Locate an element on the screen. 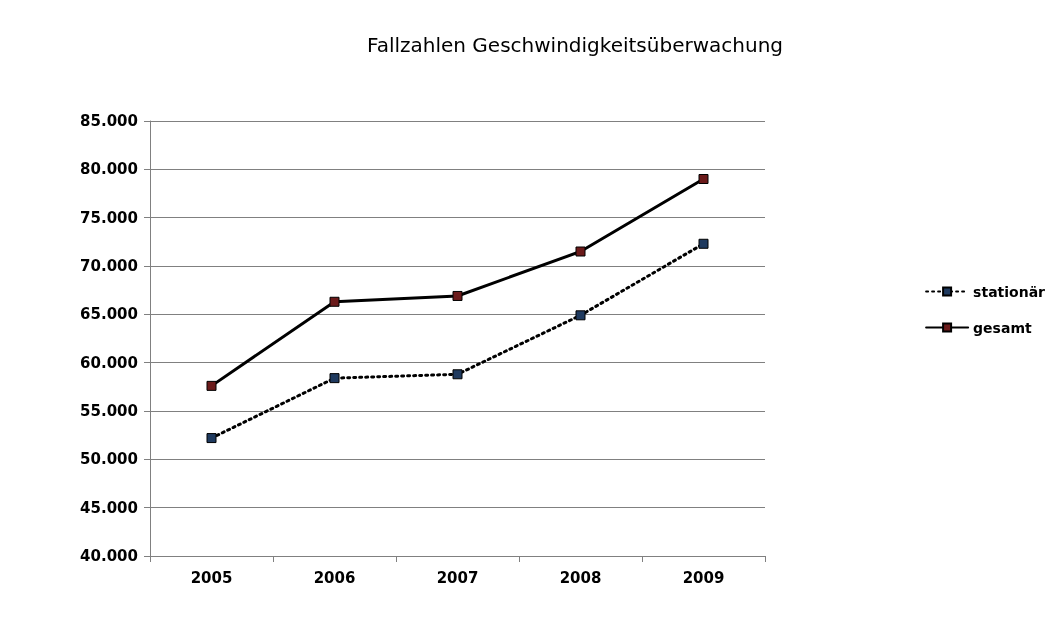 The height and width of the screenshot is (619, 1060). y-tick-label: 75.000 is located at coordinates (109, 217).